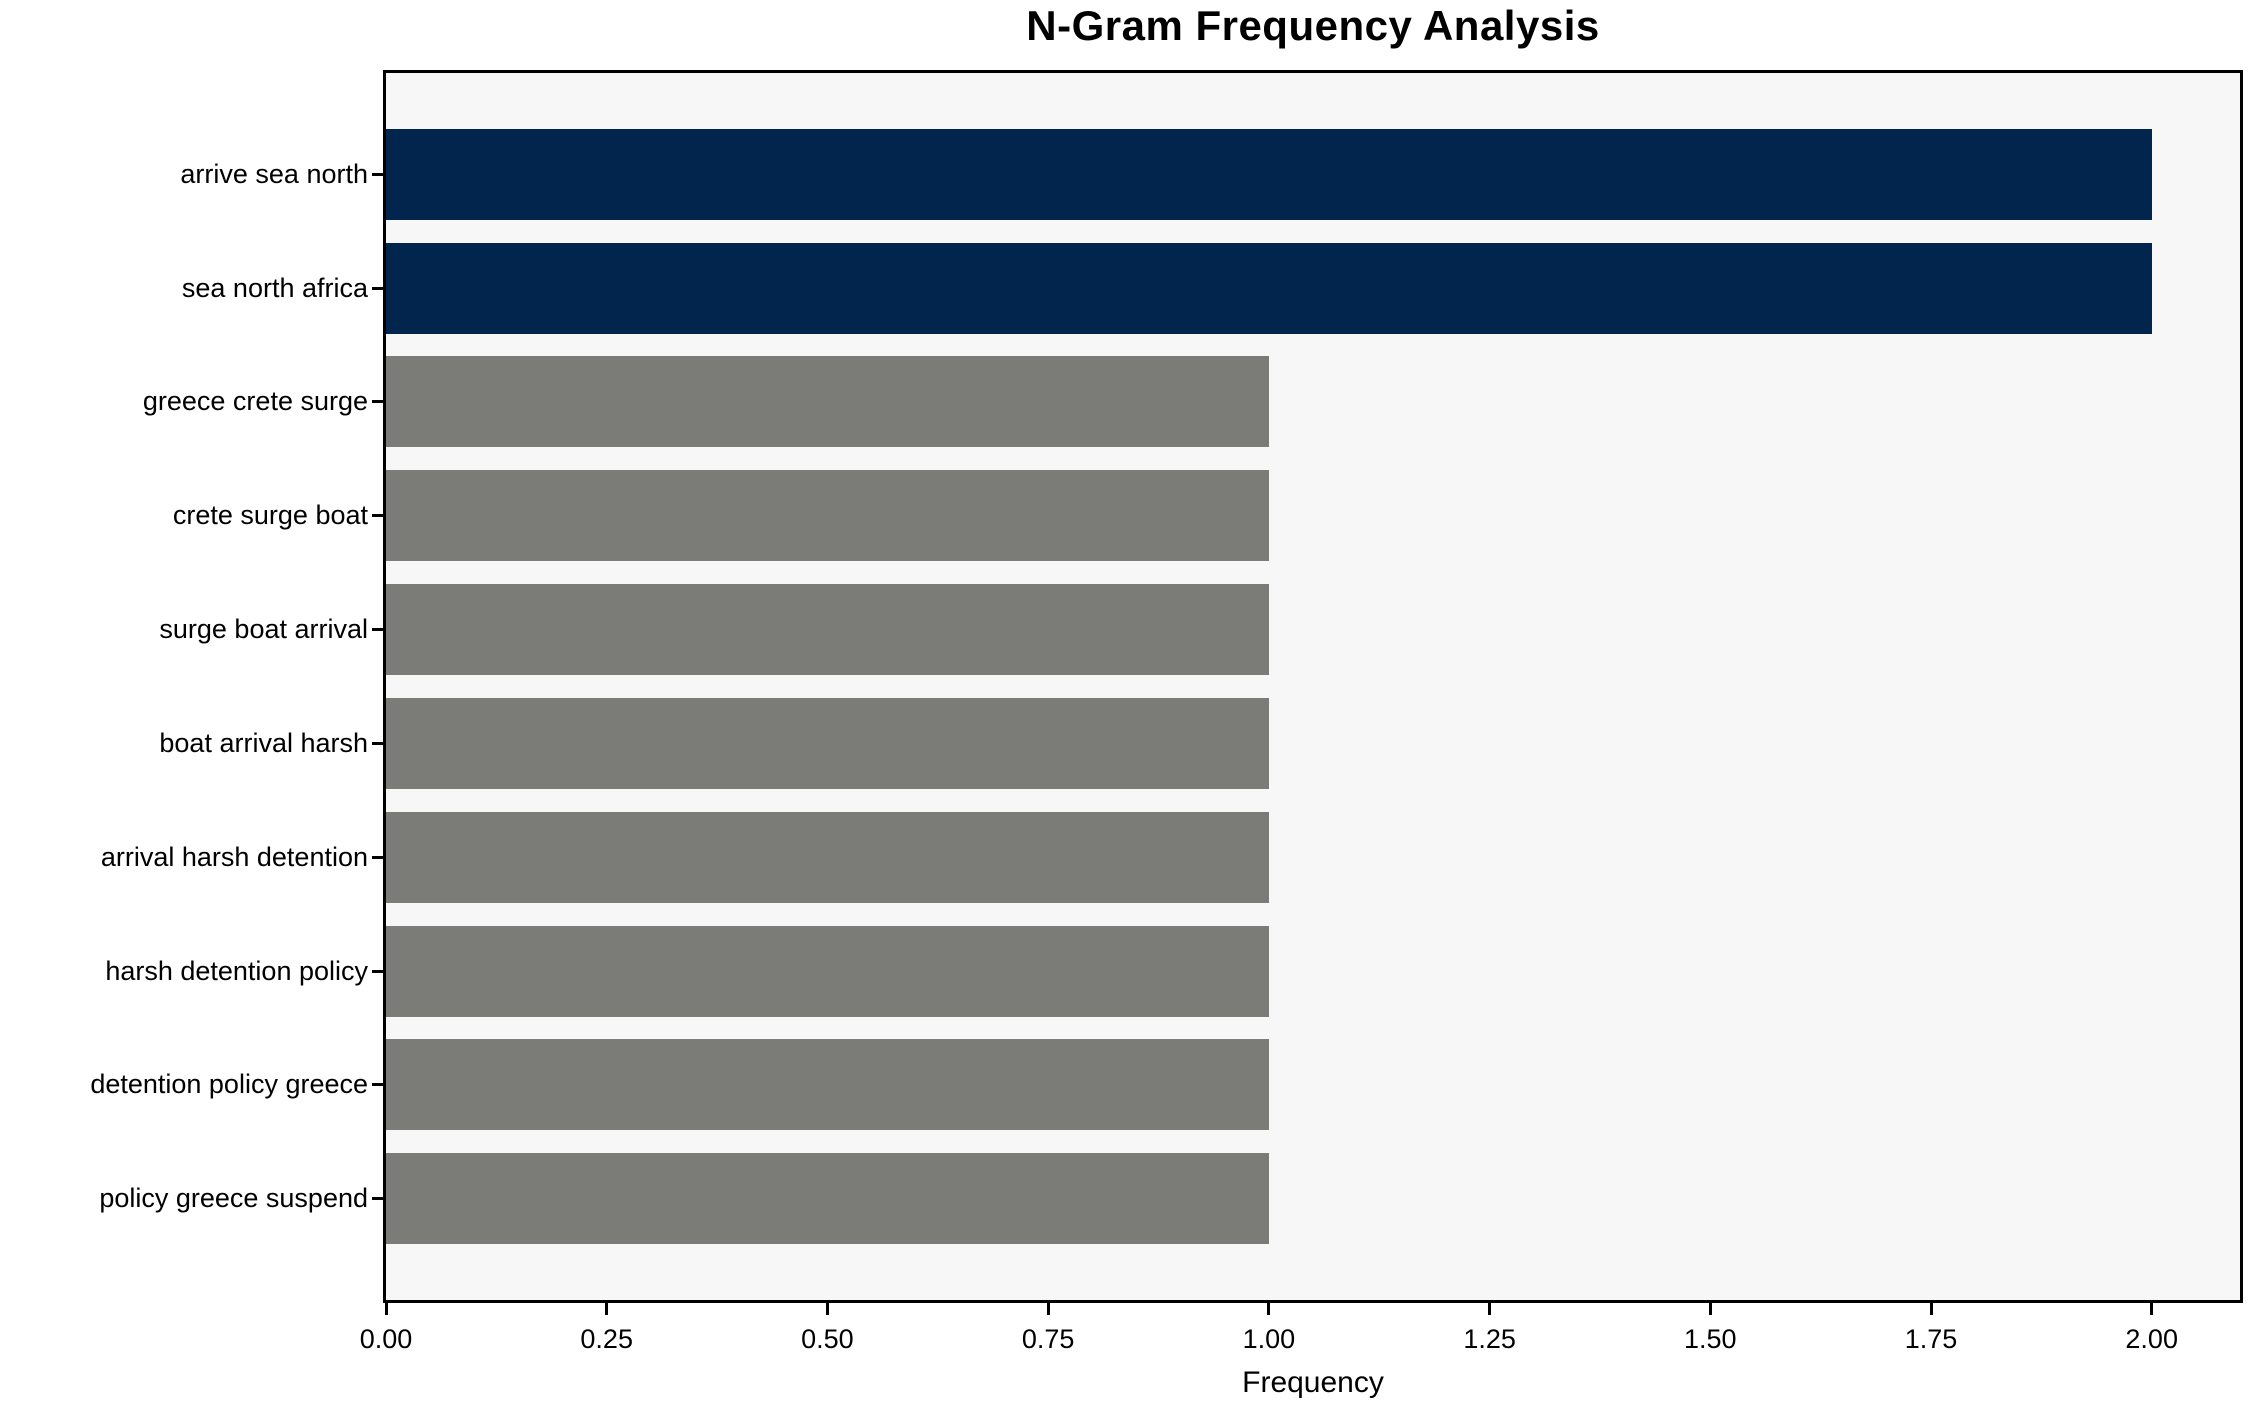 Image resolution: width=2262 pixels, height=1414 pixels. Describe the element at coordinates (827, 971) in the screenshot. I see `bar-harsh-detention-policy` at that location.